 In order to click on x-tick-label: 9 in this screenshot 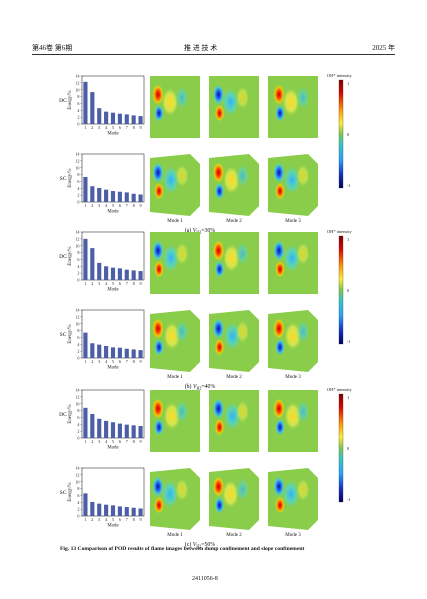, I will do `click(141, 283)`.